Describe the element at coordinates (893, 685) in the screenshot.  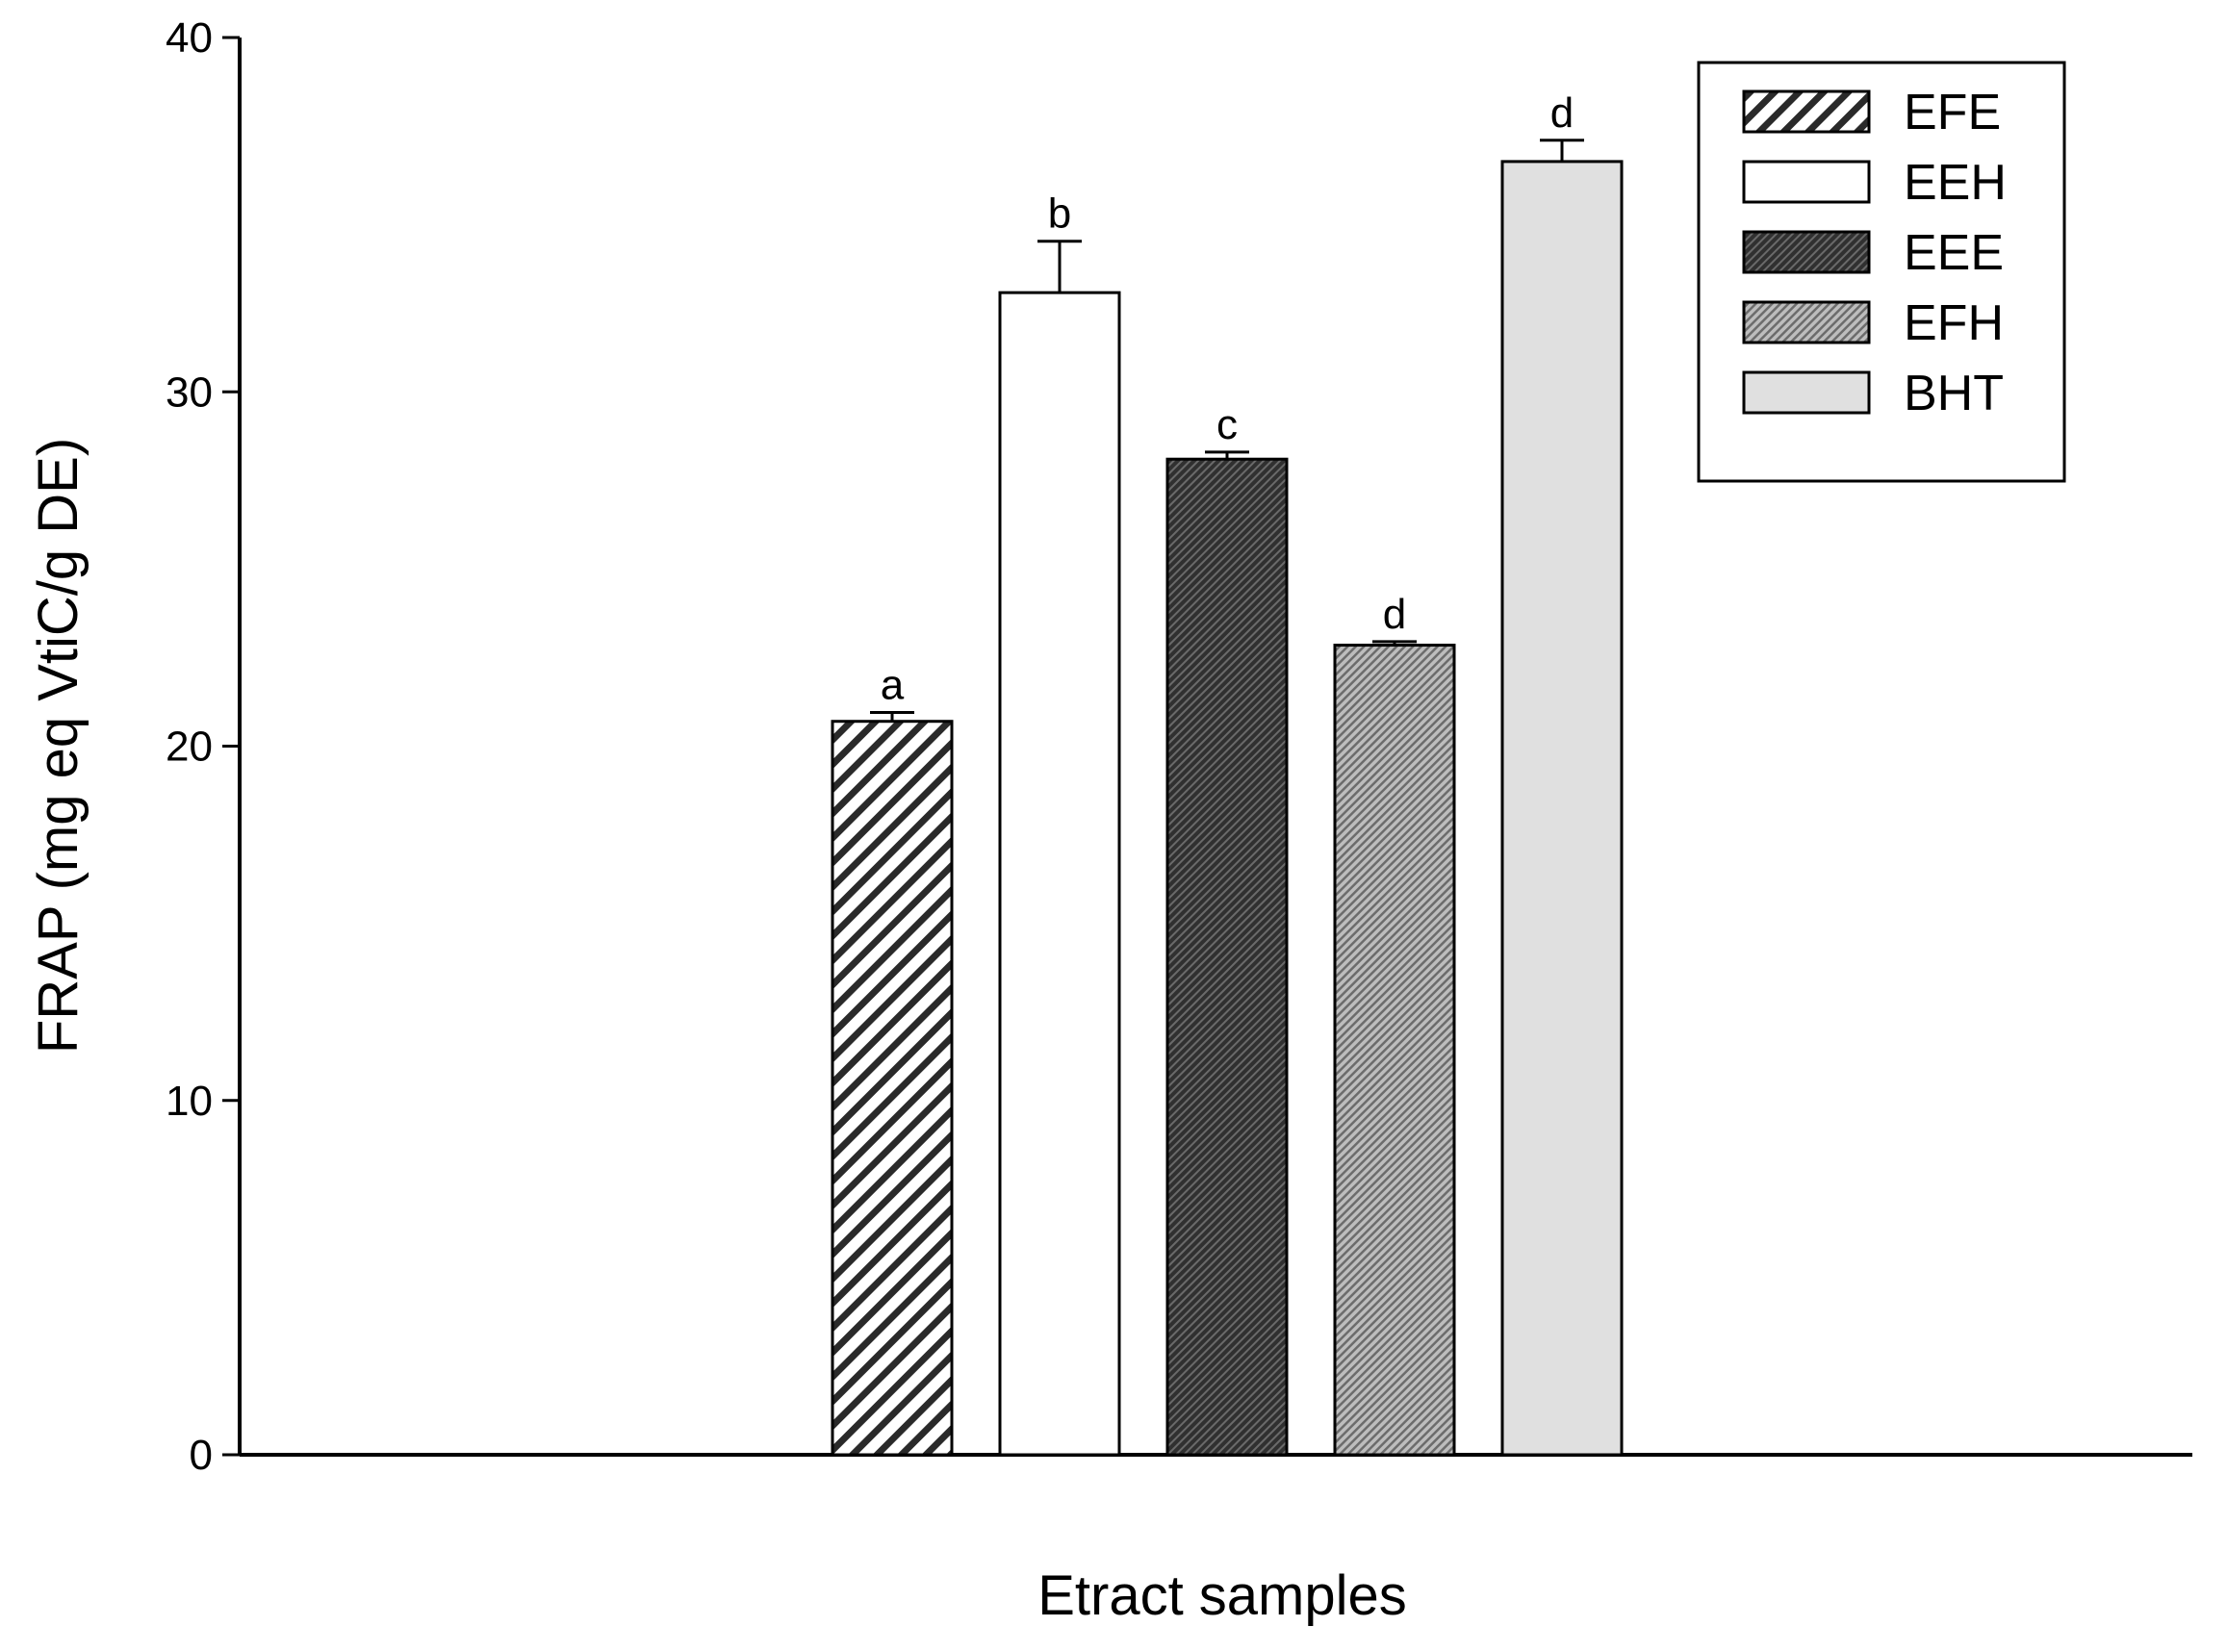
I see `significance-letter-efe: a` at that location.